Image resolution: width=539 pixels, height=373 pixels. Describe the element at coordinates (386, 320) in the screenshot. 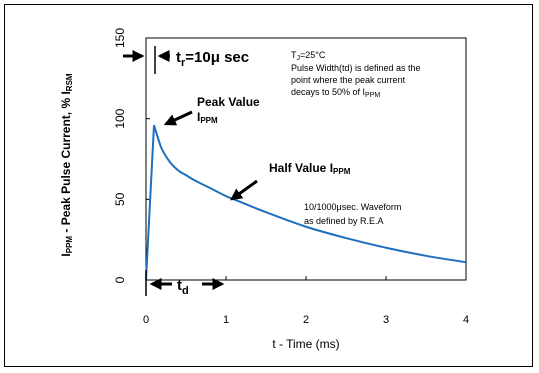

I see `x-tick-label: 3` at that location.